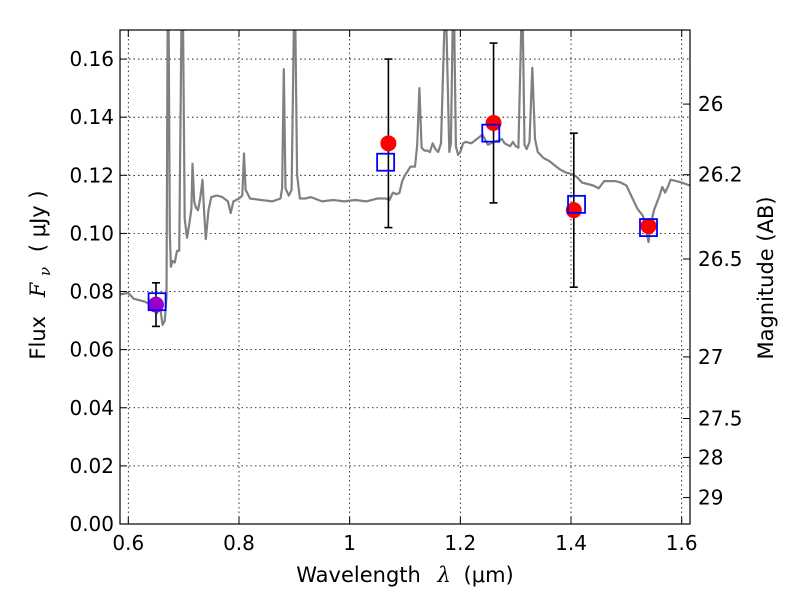 This screenshot has width=800, height=600. What do you see at coordinates (128, 543) in the screenshot?
I see `x-tick-label: 0.6` at bounding box center [128, 543].